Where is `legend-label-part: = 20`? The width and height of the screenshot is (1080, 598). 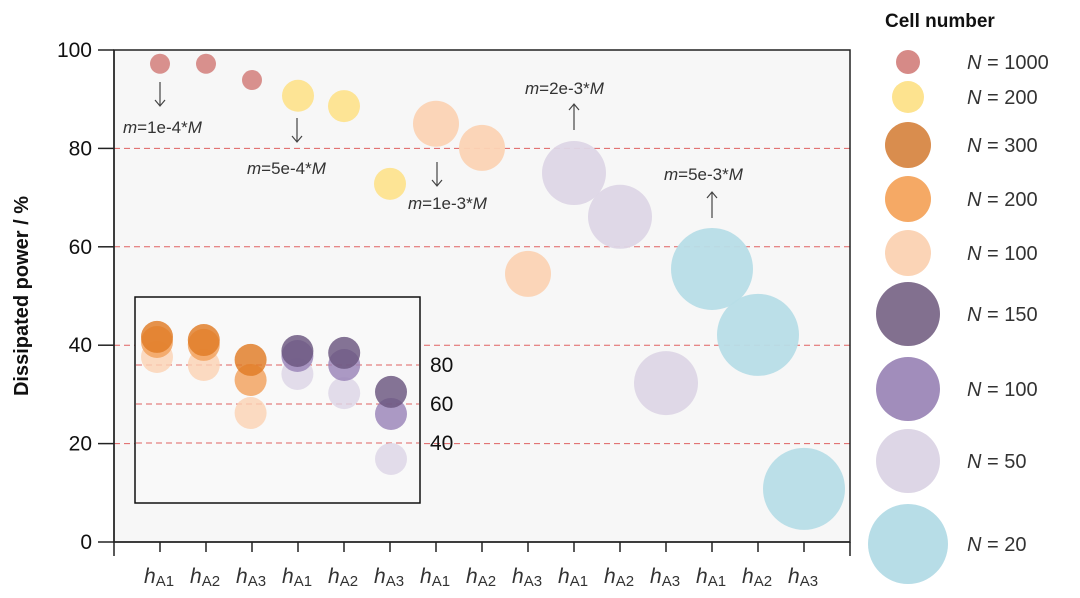 legend-label-part: = 20 is located at coordinates (1006, 545).